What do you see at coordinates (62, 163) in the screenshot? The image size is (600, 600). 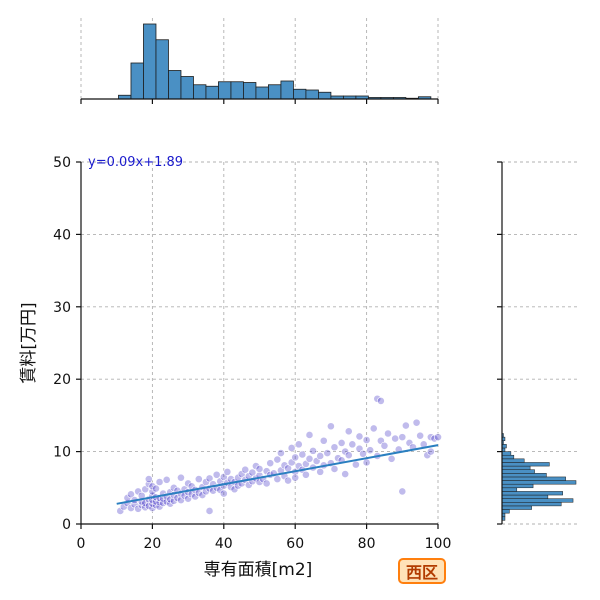 I see `y-tick-label: 50` at bounding box center [62, 163].